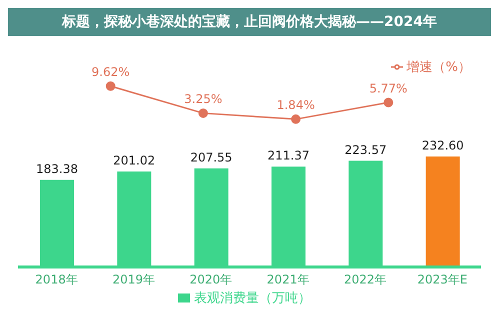 This screenshot has height=318, width=499. I want to click on chart-title: 标题，探秘小巷深处的宝藏，止回阀价格大揭秘——2024年, so click(249, 22).